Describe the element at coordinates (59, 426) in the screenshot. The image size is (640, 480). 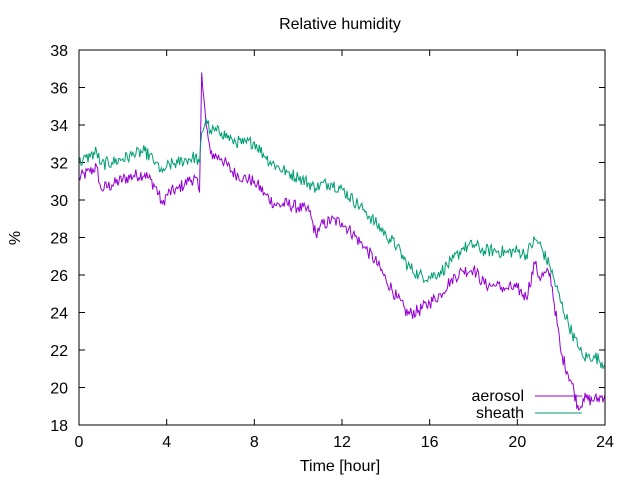
I see `y-tick-label: 18` at that location.